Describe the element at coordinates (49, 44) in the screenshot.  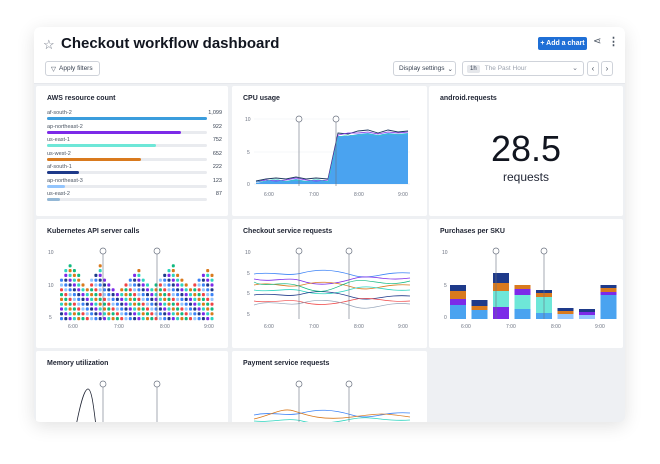
I see `star-icon: ☆` at that location.